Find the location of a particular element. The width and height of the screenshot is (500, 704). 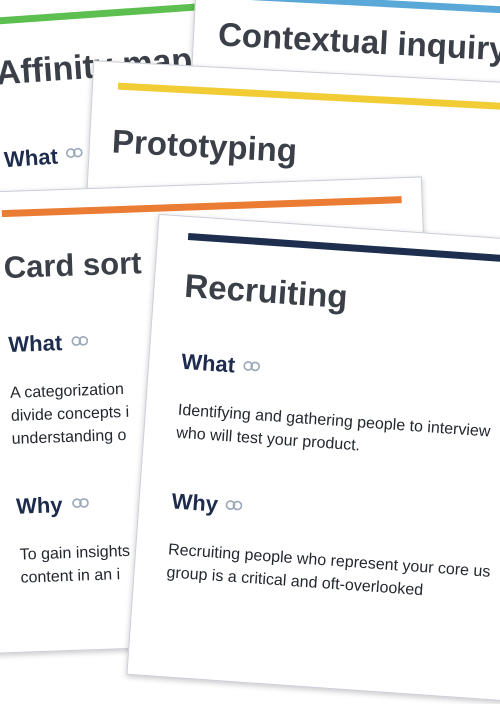

card-title: Contextual inquiry is located at coordinates (358, 41).